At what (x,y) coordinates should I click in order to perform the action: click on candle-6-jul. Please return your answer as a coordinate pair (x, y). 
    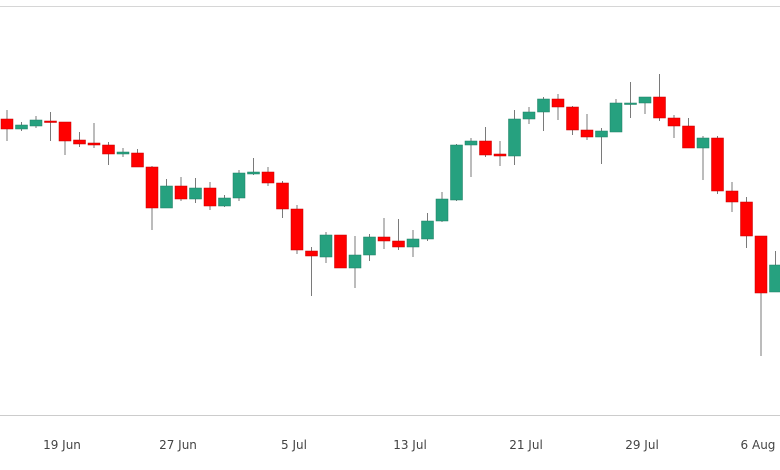
    Looking at the image, I should click on (311, 271).